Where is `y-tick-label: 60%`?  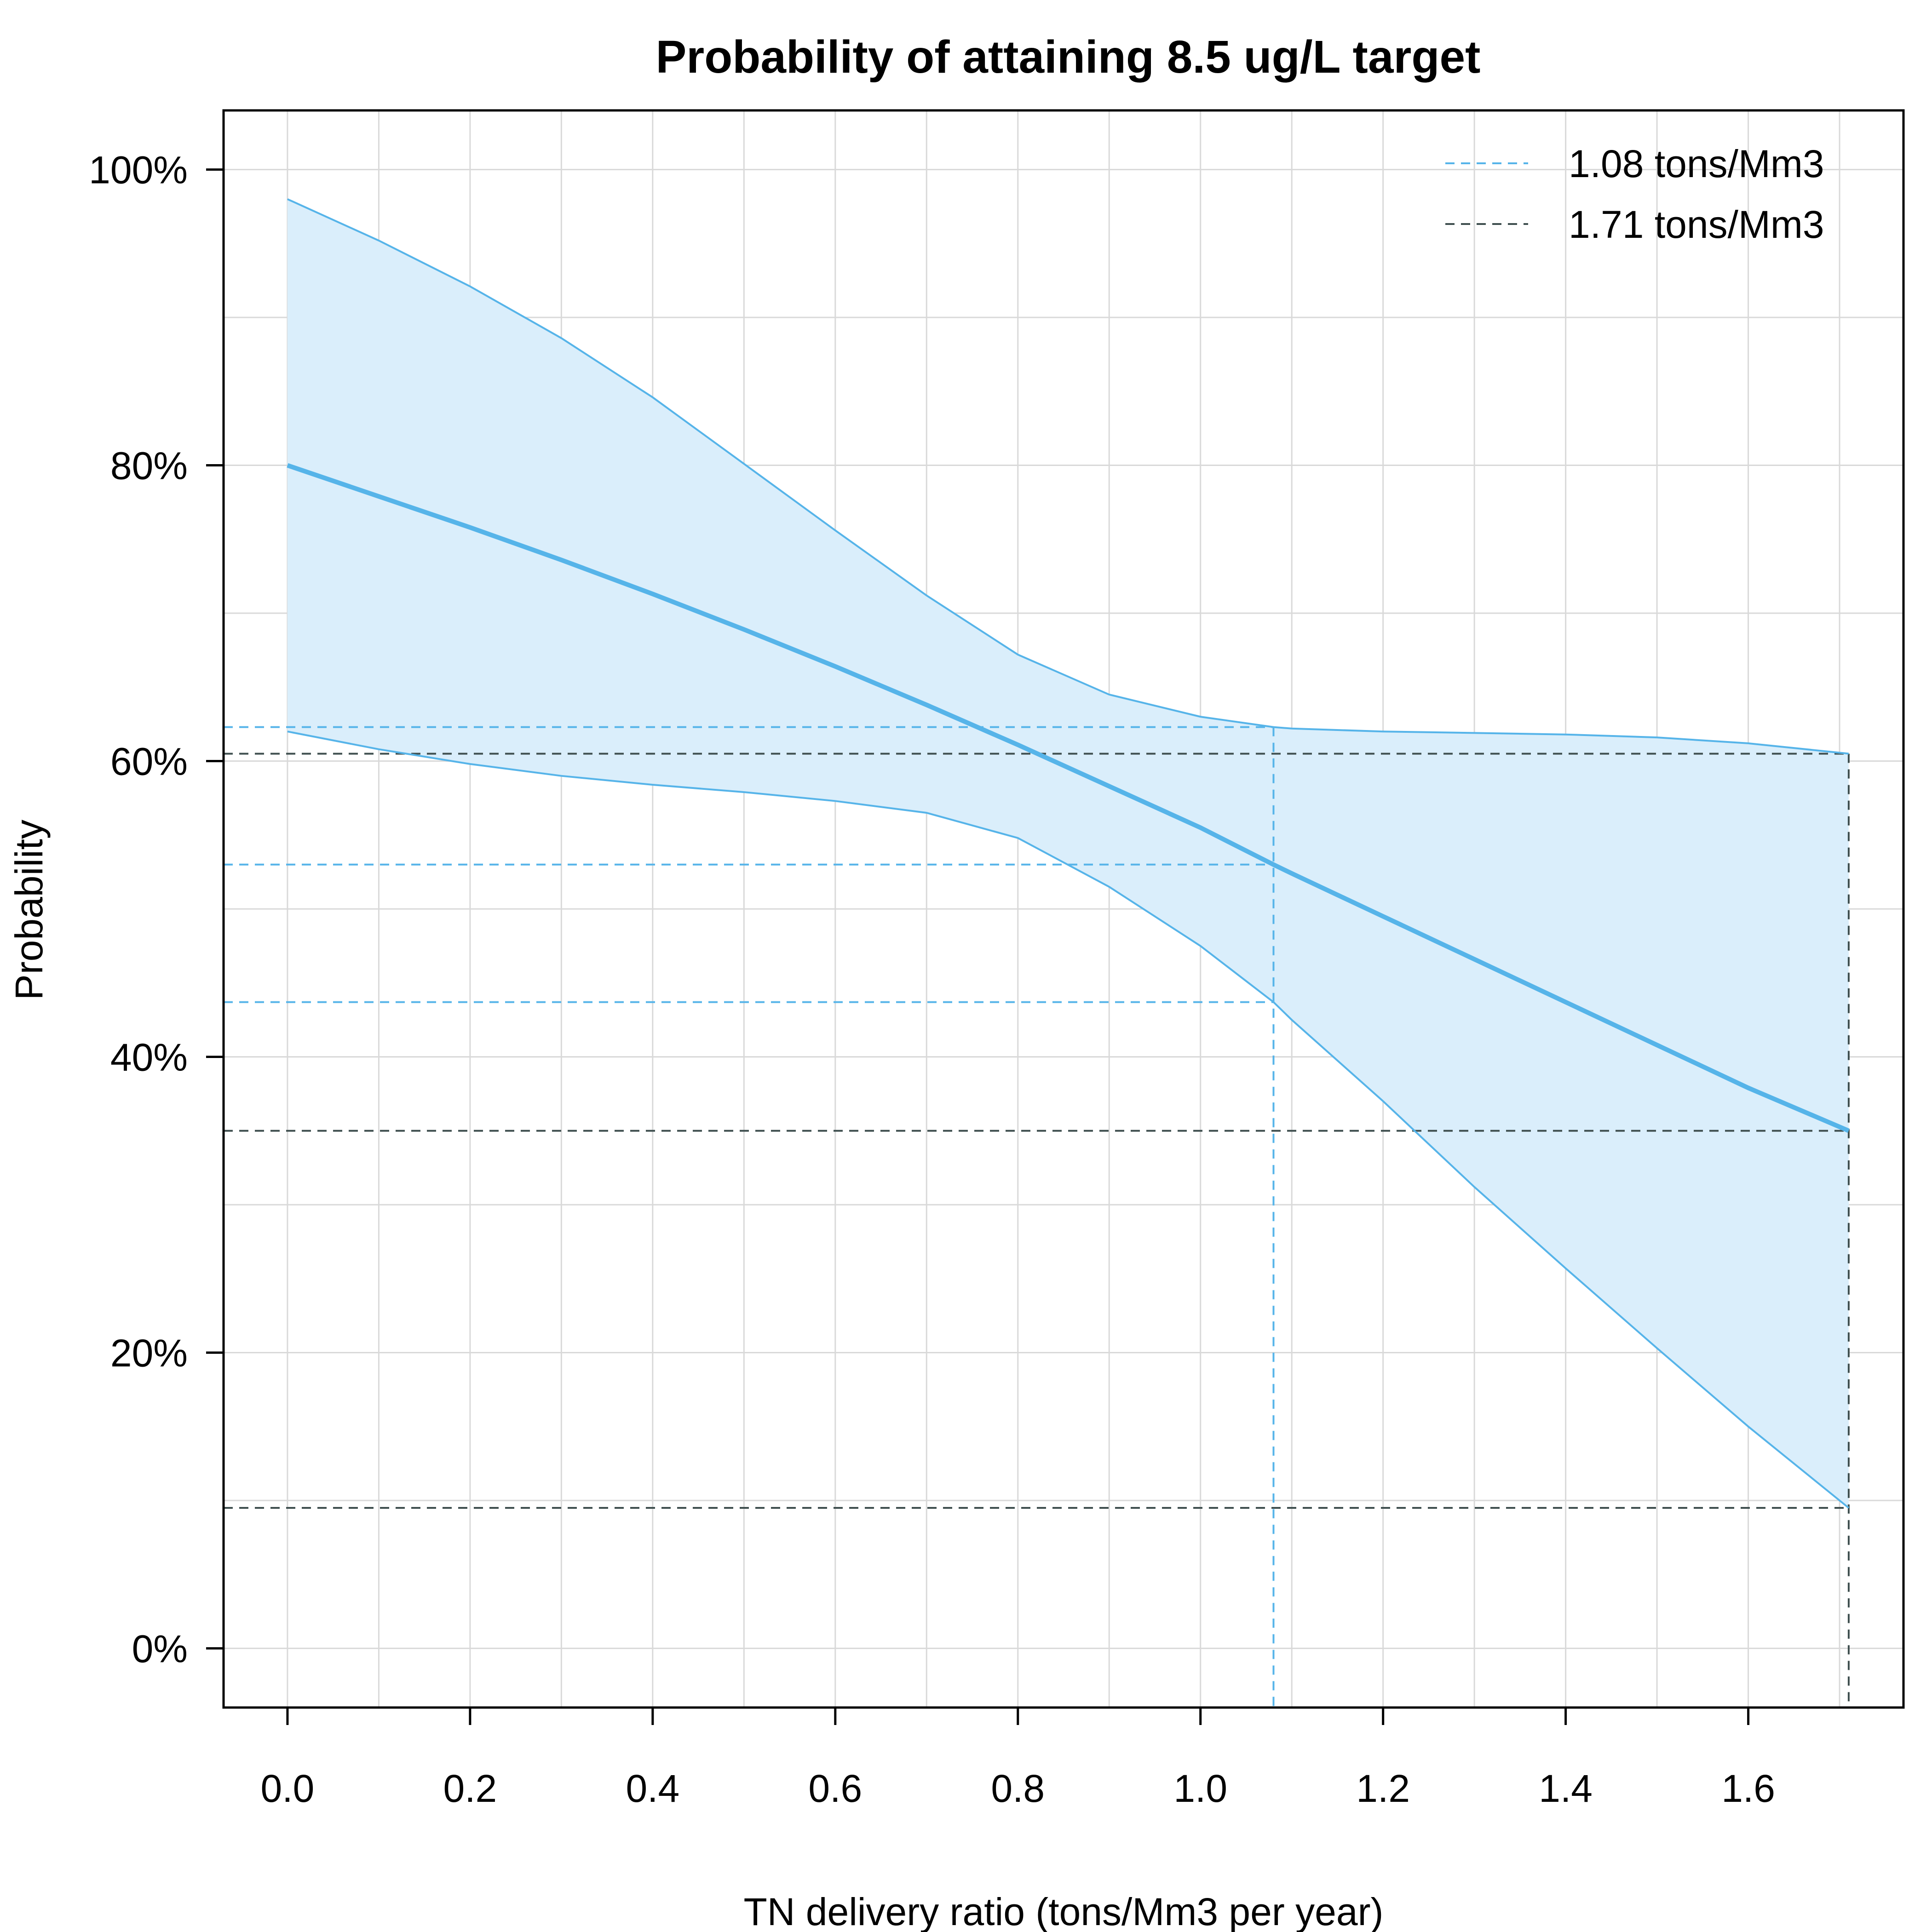
y-tick-label: 60% is located at coordinates (149, 761).